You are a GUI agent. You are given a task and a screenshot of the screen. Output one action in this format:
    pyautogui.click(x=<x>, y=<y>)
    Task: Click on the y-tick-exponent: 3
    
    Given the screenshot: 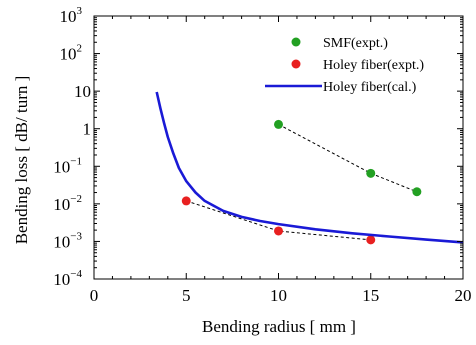 What is the action you would take?
    pyautogui.click(x=80, y=11)
    